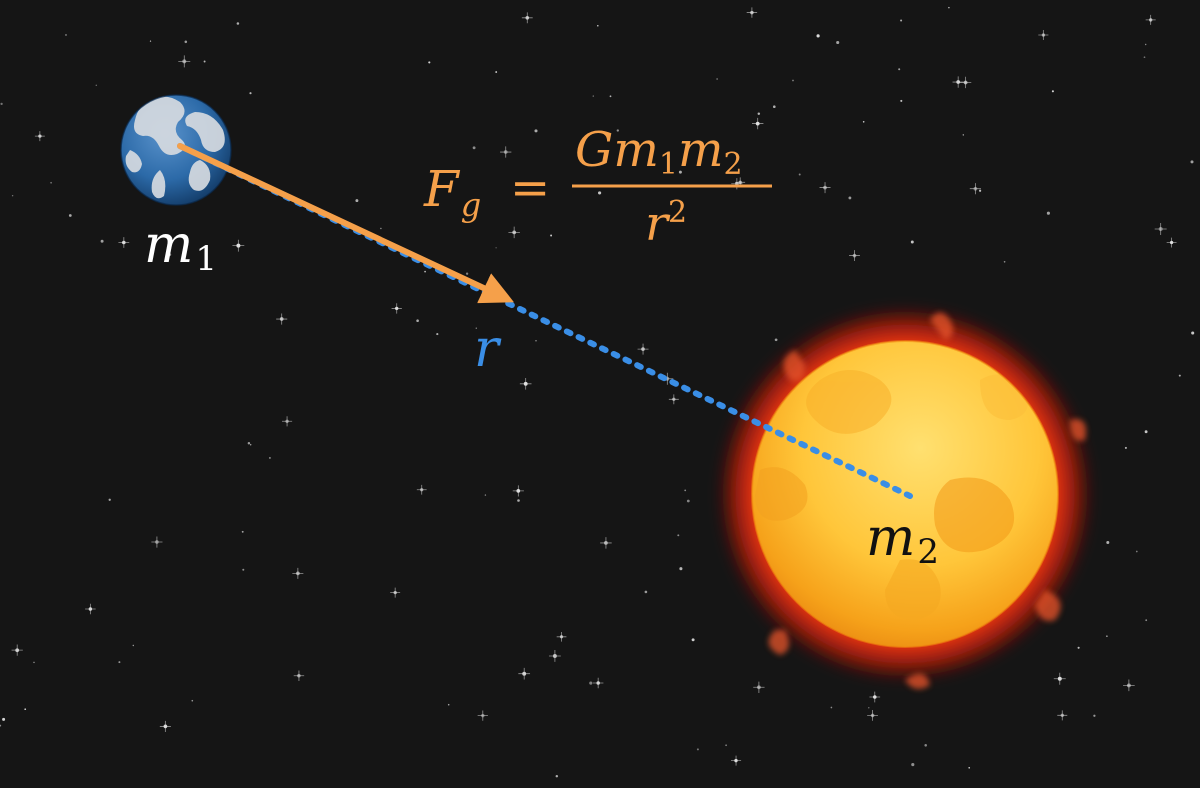 The height and width of the screenshot is (788, 1200). Describe the element at coordinates (902, 540) in the screenshot. I see `m2-label: m2` at that location.